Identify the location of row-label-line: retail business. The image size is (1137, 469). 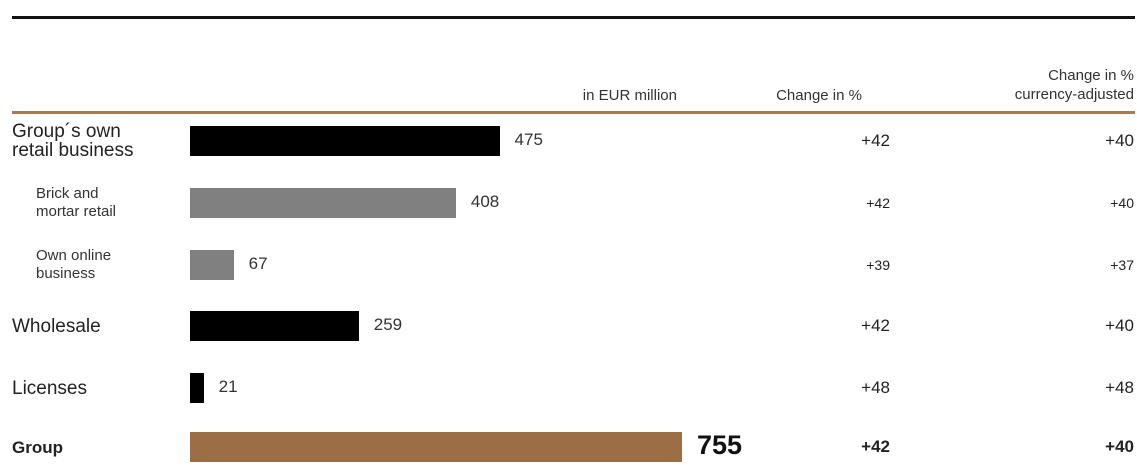
(73, 150).